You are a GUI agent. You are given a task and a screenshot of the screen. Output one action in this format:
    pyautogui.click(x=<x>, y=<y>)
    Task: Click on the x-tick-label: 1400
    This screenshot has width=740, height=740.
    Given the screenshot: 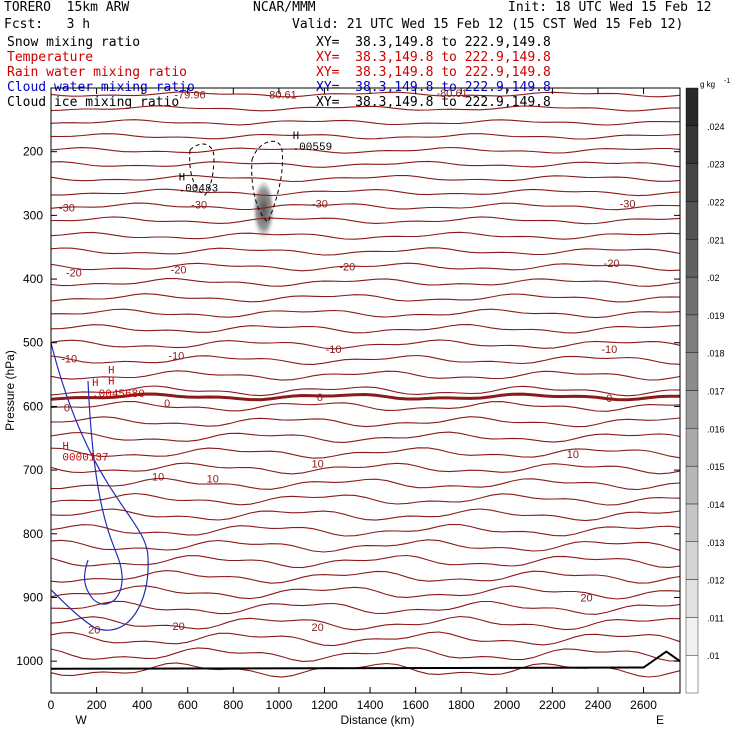 What is the action you would take?
    pyautogui.click(x=370, y=705)
    